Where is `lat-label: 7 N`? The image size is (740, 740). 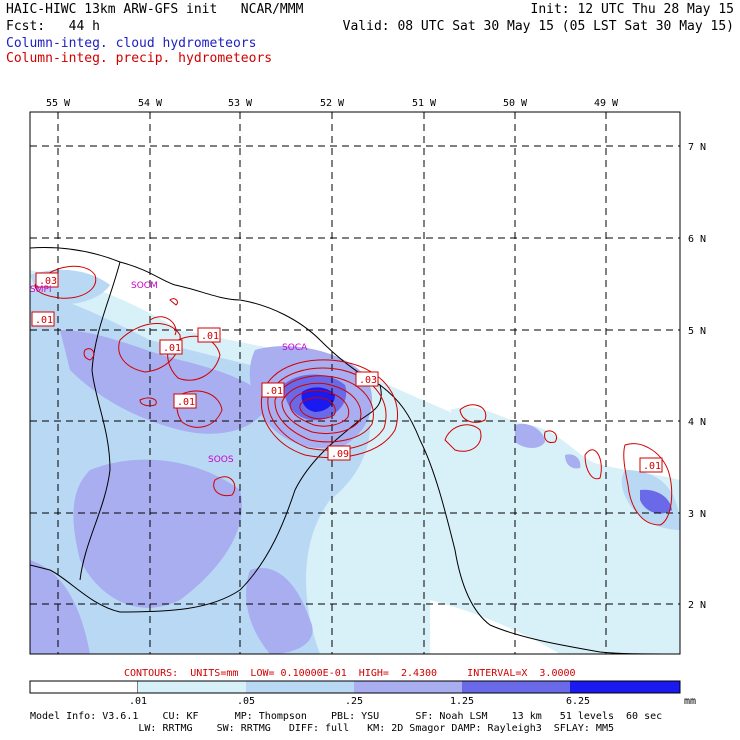
lat-label: 7 N is located at coordinates (697, 147).